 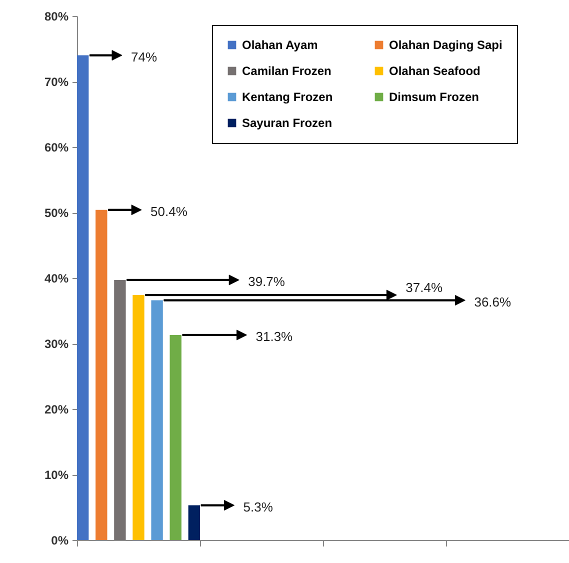 What do you see at coordinates (267, 281) in the screenshot?
I see `annotation: 39.7%` at bounding box center [267, 281].